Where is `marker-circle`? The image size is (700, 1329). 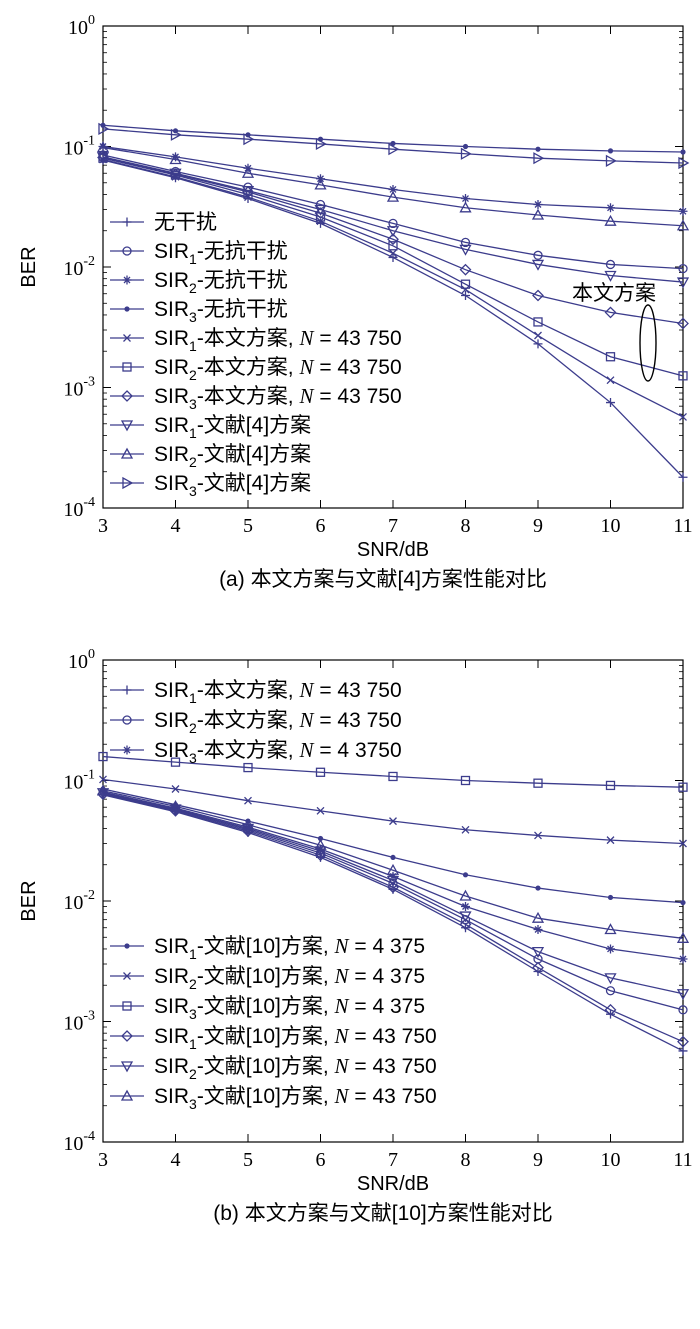 marker-circle is located at coordinates (127, 251).